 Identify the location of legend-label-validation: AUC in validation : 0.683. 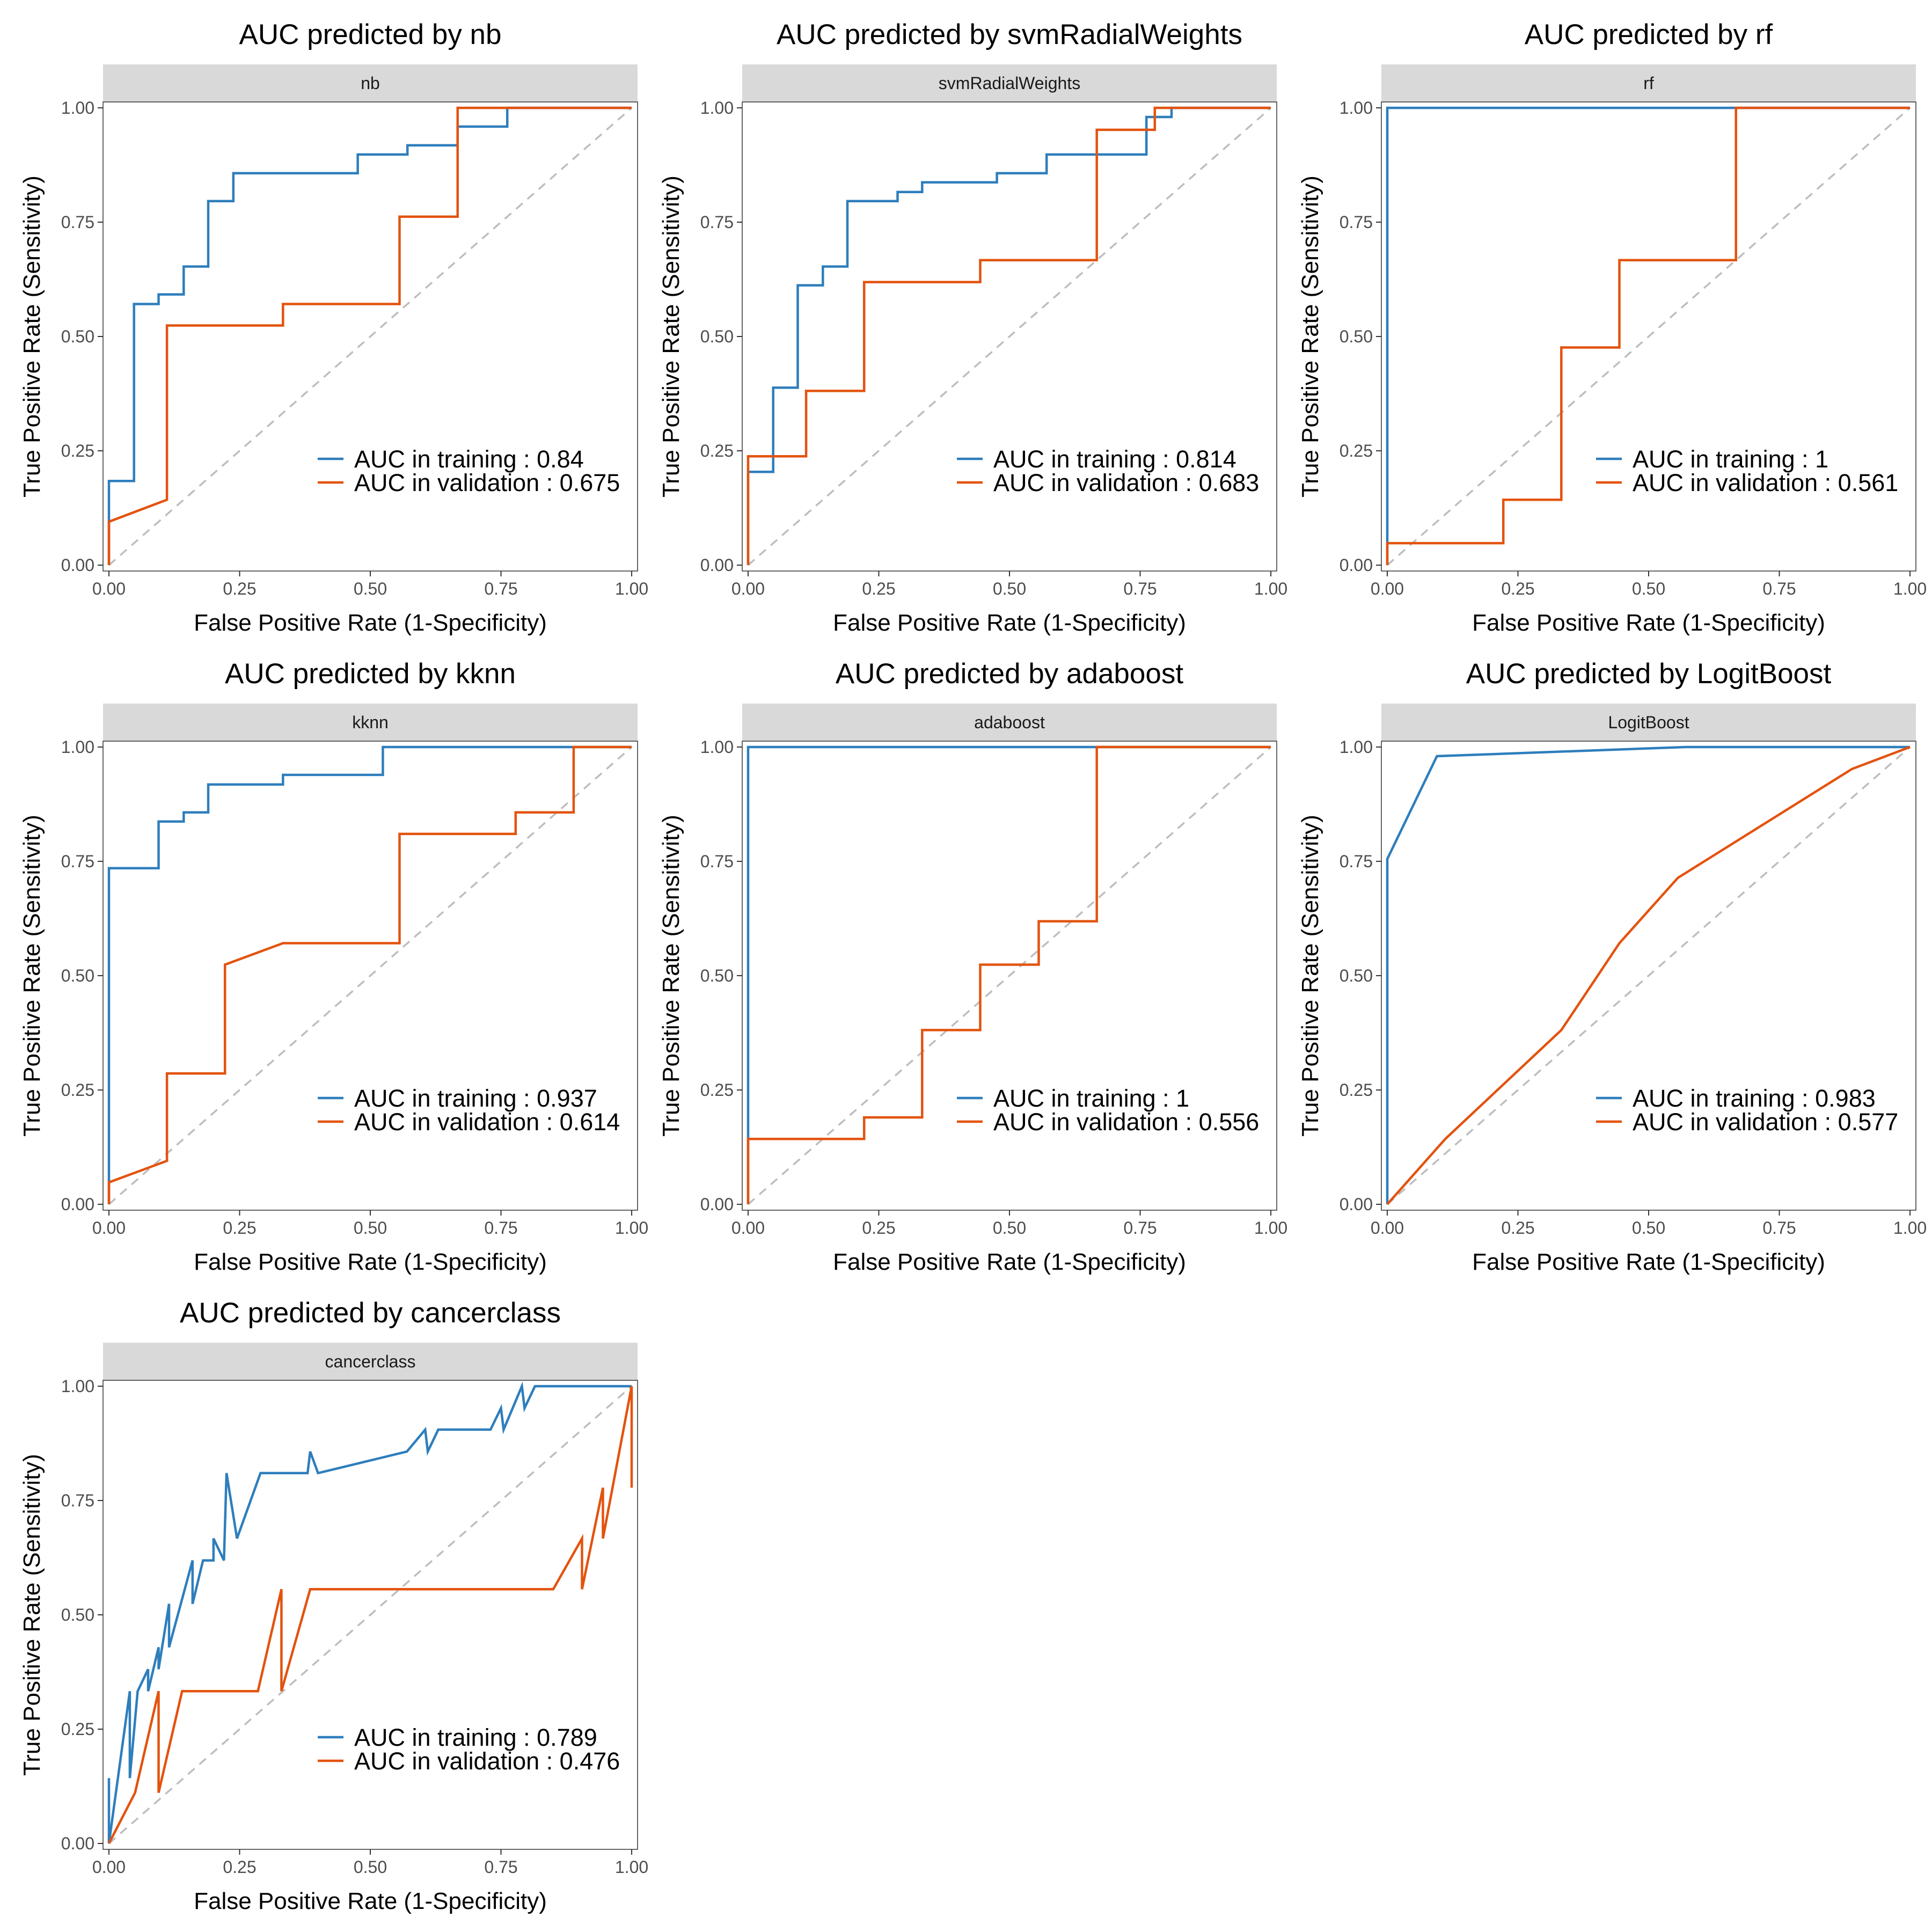
(1126, 482).